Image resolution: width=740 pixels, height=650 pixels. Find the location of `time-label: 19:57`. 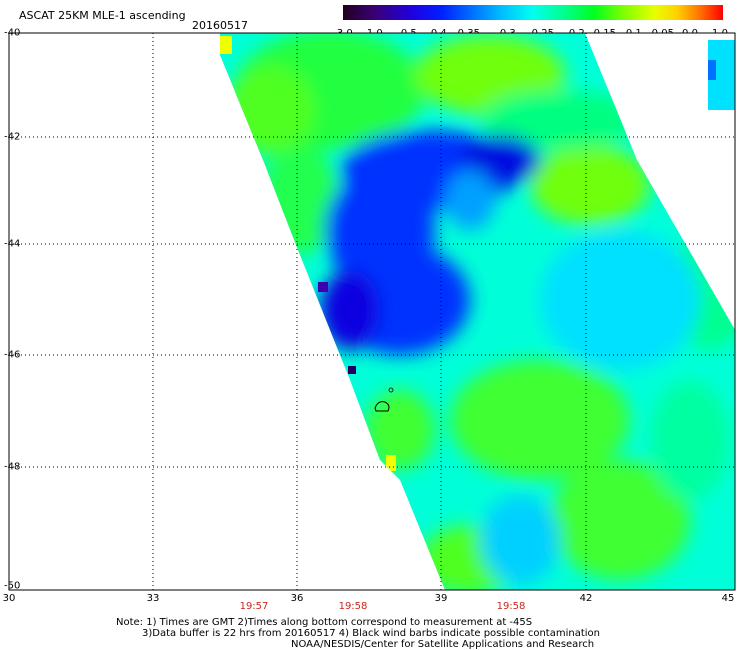

time-label: 19:57 is located at coordinates (254, 606).